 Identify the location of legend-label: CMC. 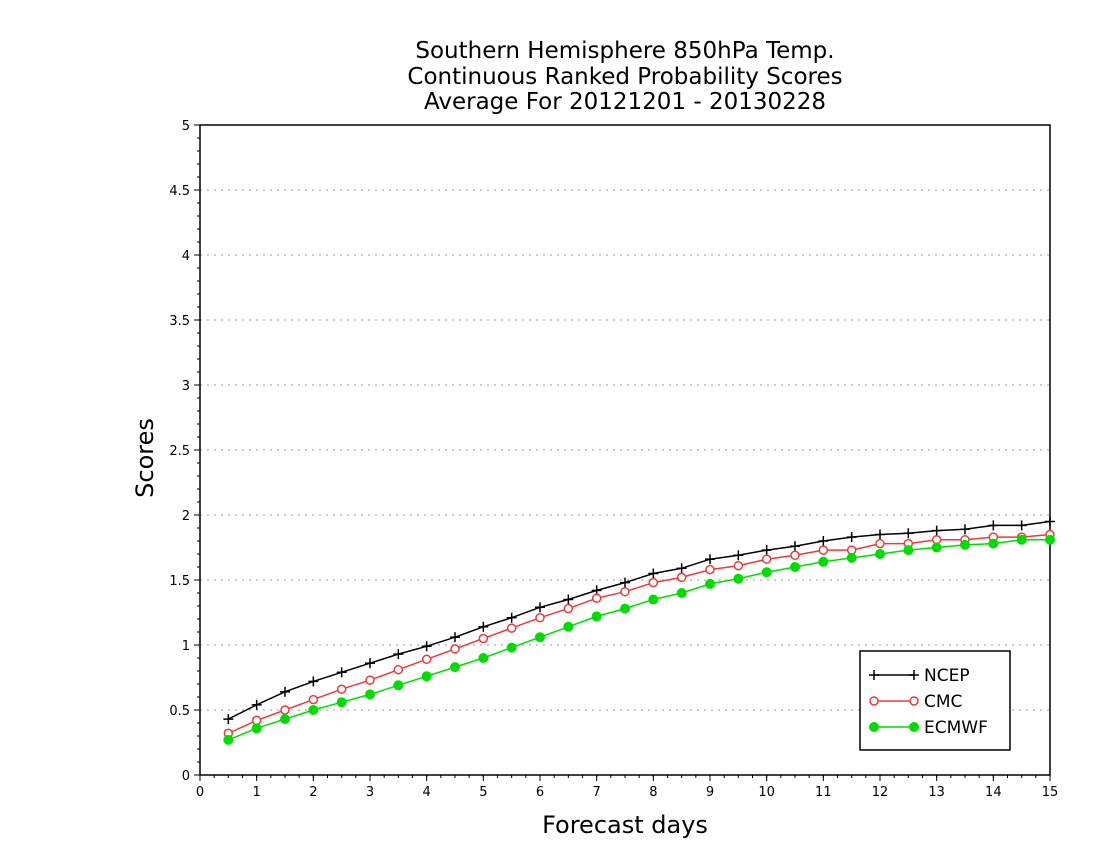
(943, 702).